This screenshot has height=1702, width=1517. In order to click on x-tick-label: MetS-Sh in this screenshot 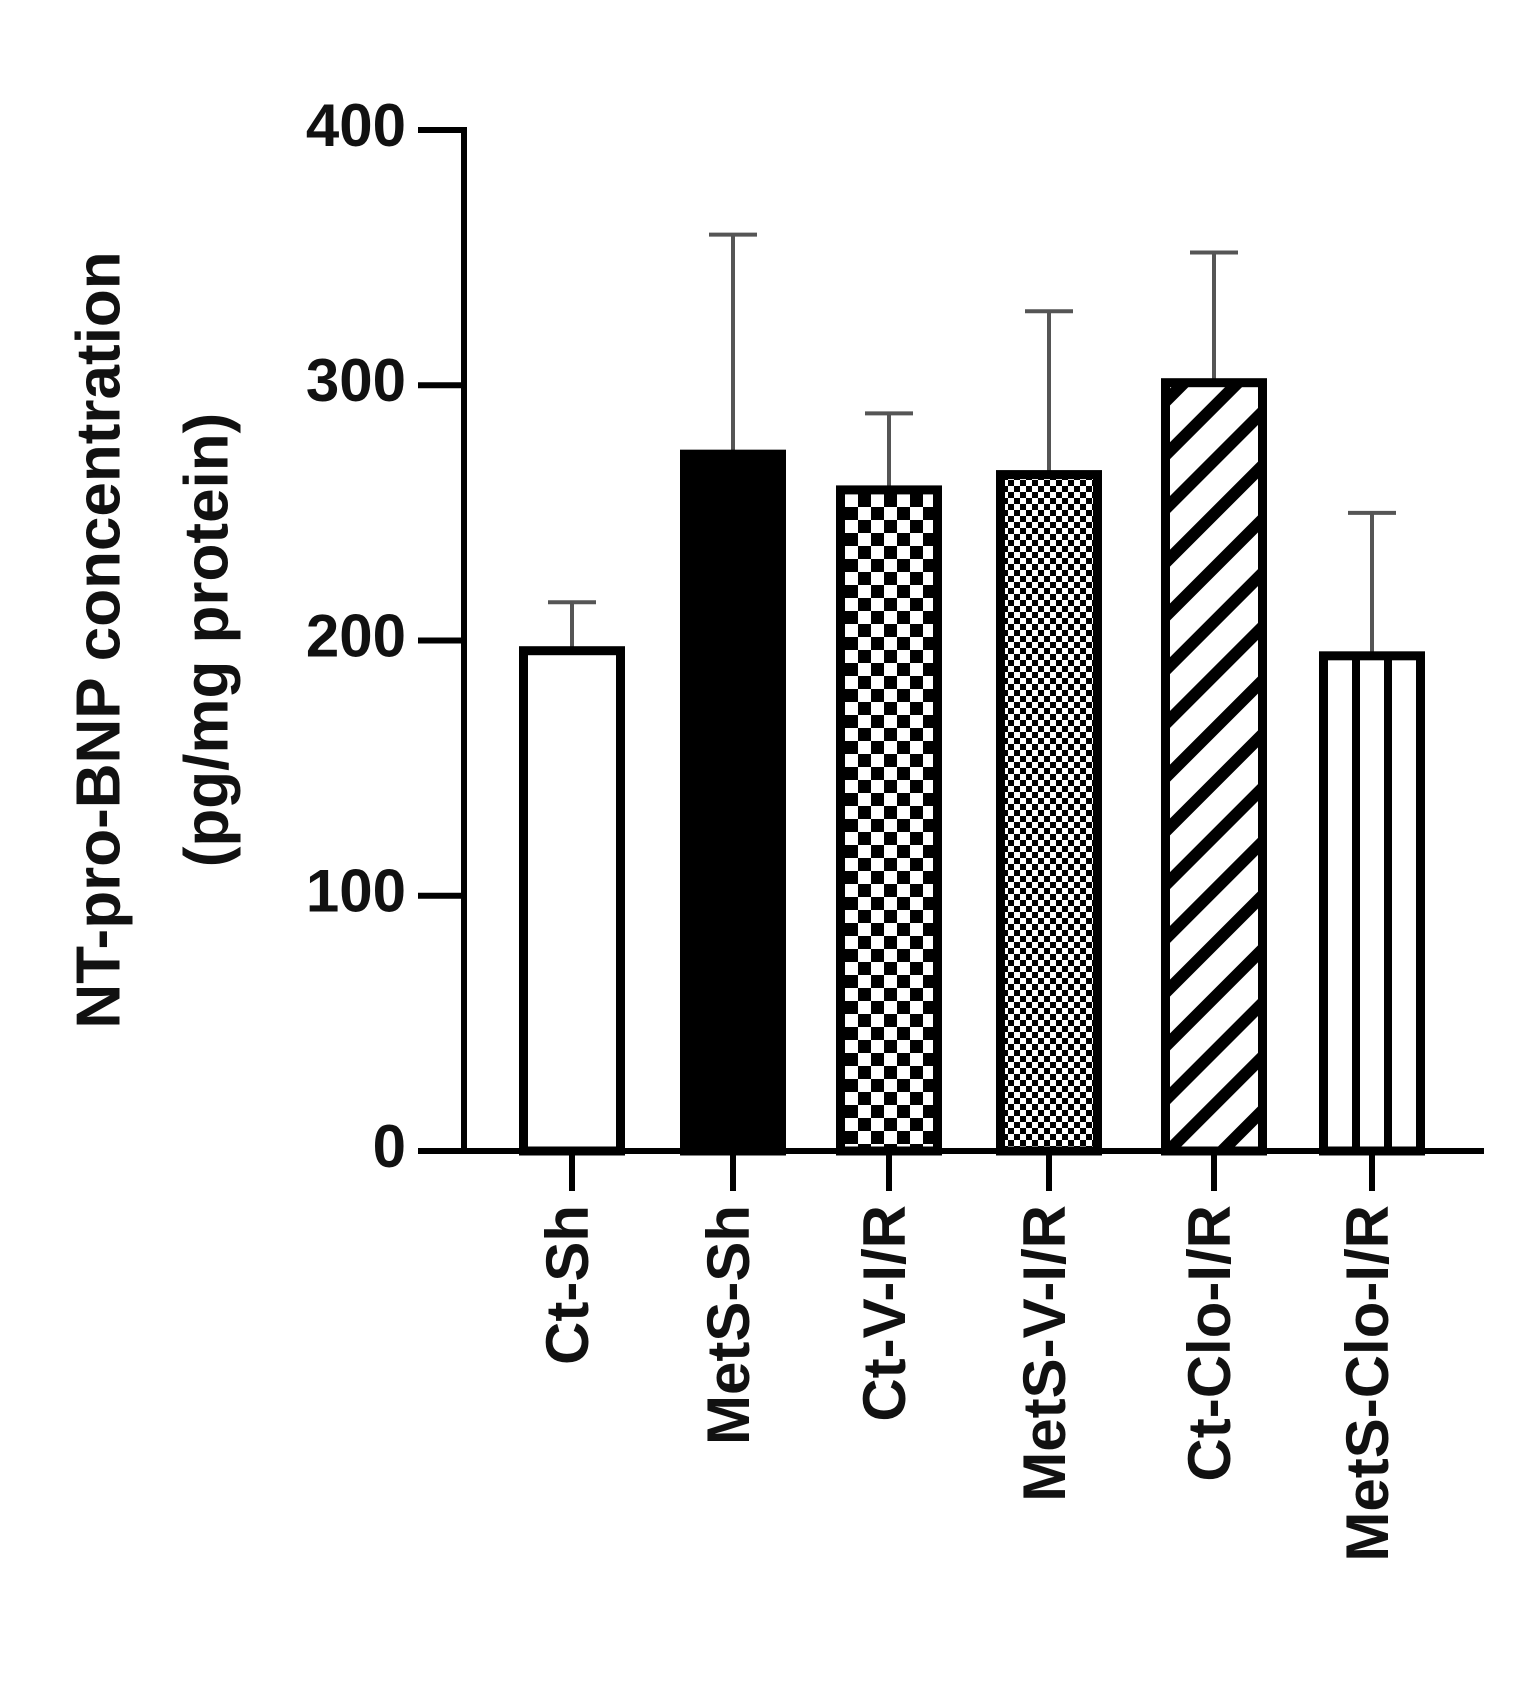, I will do `click(728, 1325)`.